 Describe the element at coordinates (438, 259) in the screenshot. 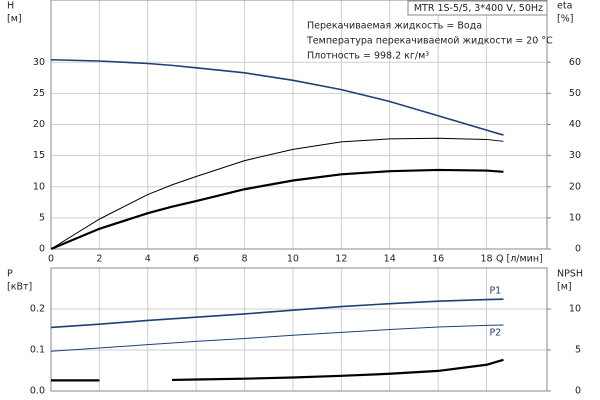

I see `x-tick-label: 16` at that location.